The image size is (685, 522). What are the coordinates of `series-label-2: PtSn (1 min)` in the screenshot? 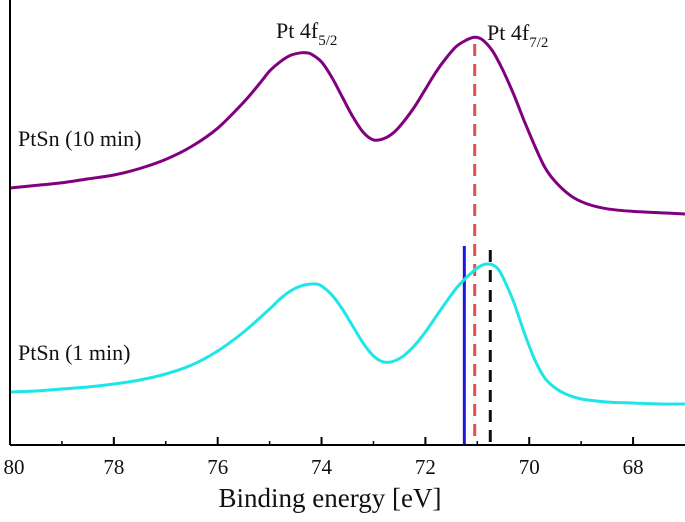 It's located at (74, 352).